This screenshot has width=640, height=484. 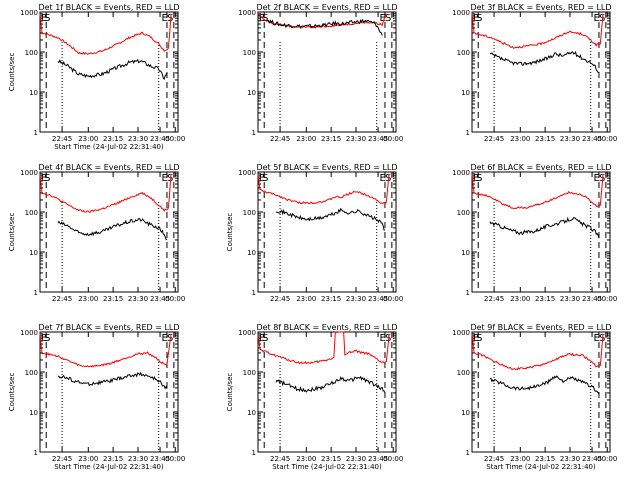 What do you see at coordinates (326, 7) in the screenshot?
I see `chart-title: Det 2f BLACK = Events, RED = LLD` at bounding box center [326, 7].